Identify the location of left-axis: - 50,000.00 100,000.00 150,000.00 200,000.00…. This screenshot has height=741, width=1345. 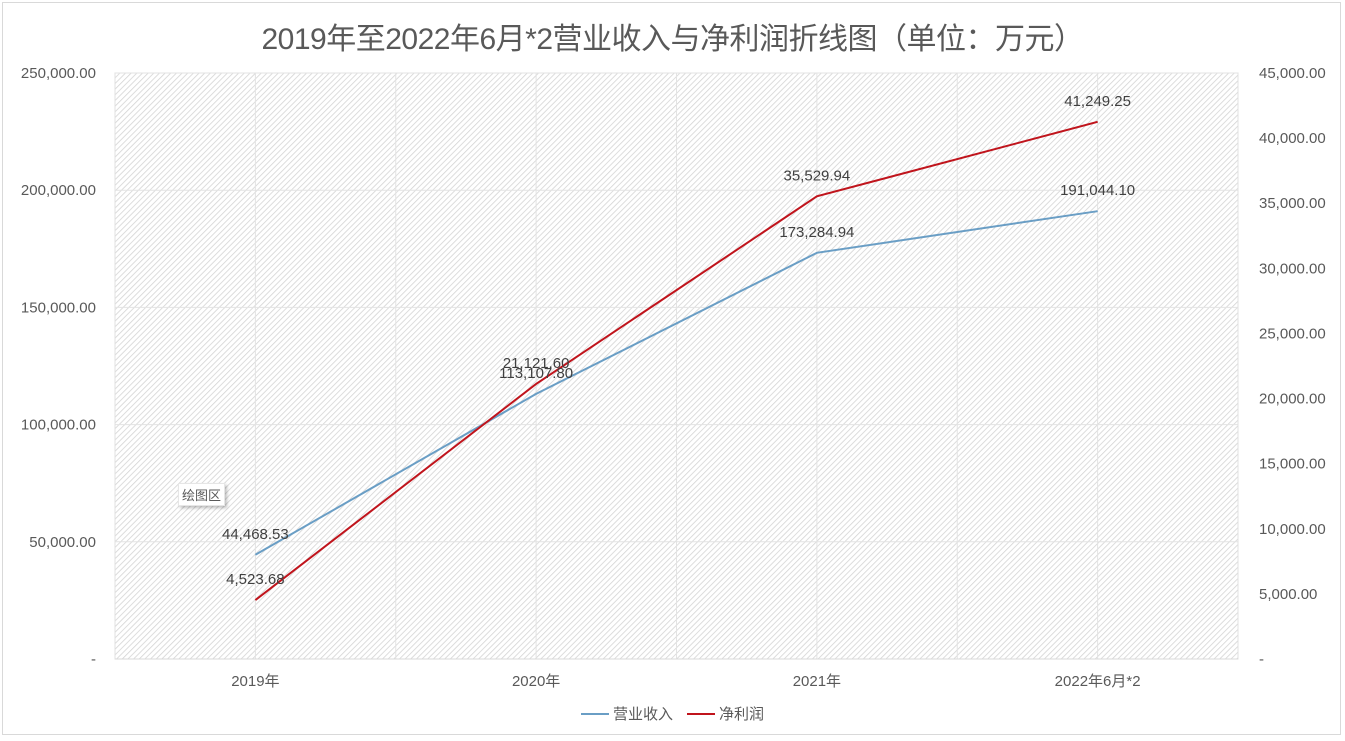
(58, 366).